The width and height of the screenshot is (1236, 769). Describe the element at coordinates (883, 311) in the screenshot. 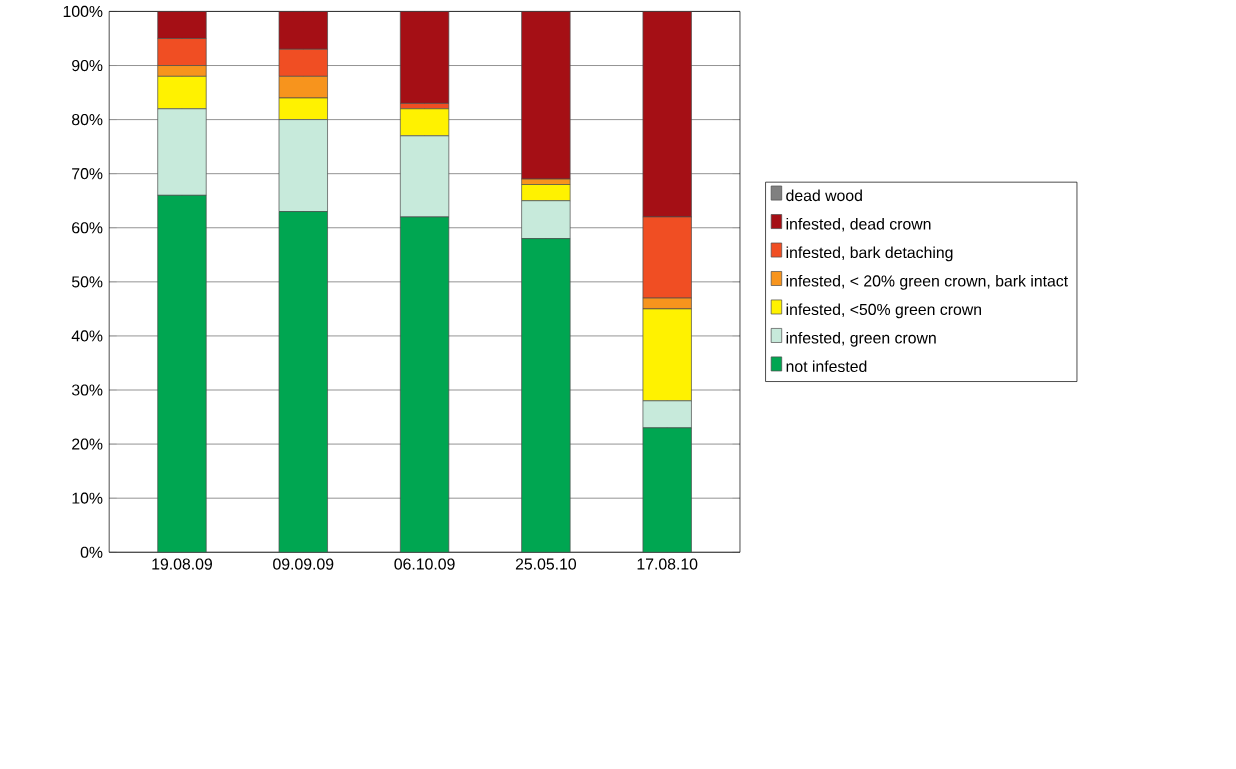

I see `legend-label: infested, <50% green crown` at that location.